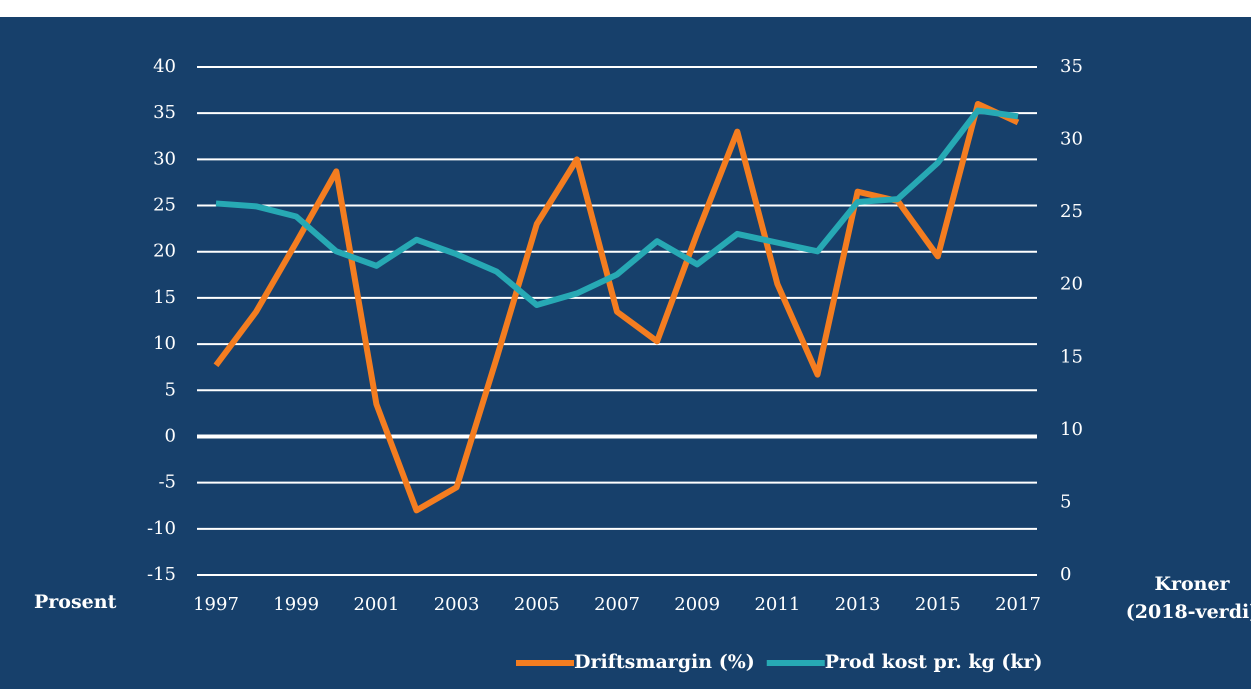  I want to click on y-tick-label: 35, so click(164, 112).